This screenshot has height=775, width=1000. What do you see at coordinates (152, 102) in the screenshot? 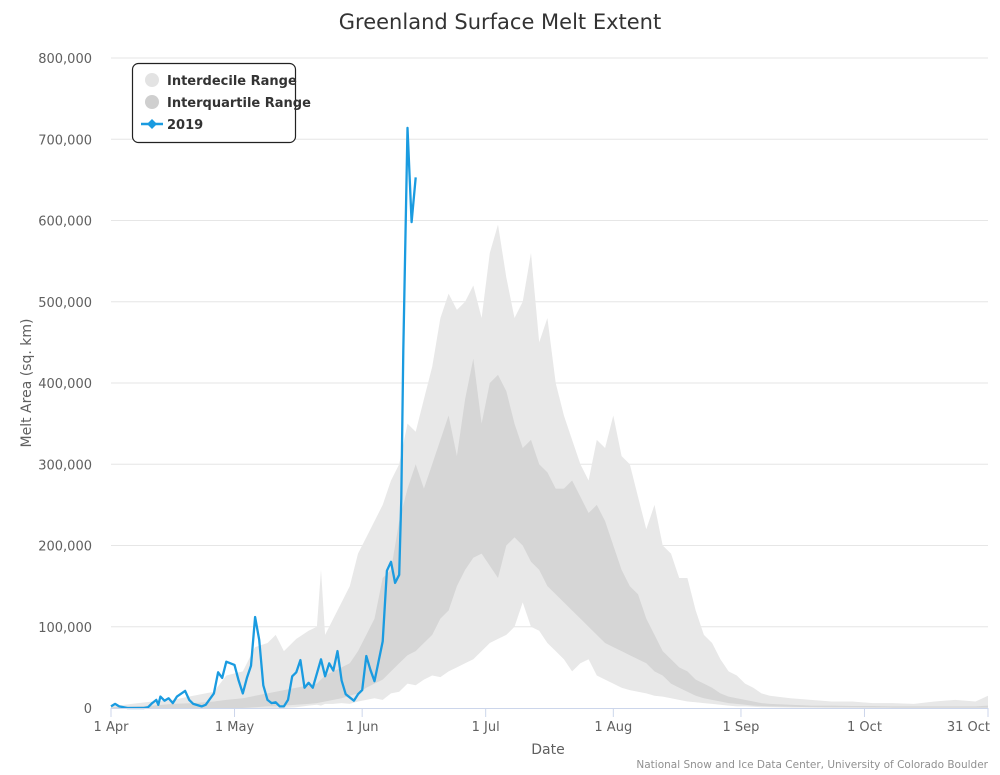
I see `legend-swatch-interquartile-icon` at bounding box center [152, 102].